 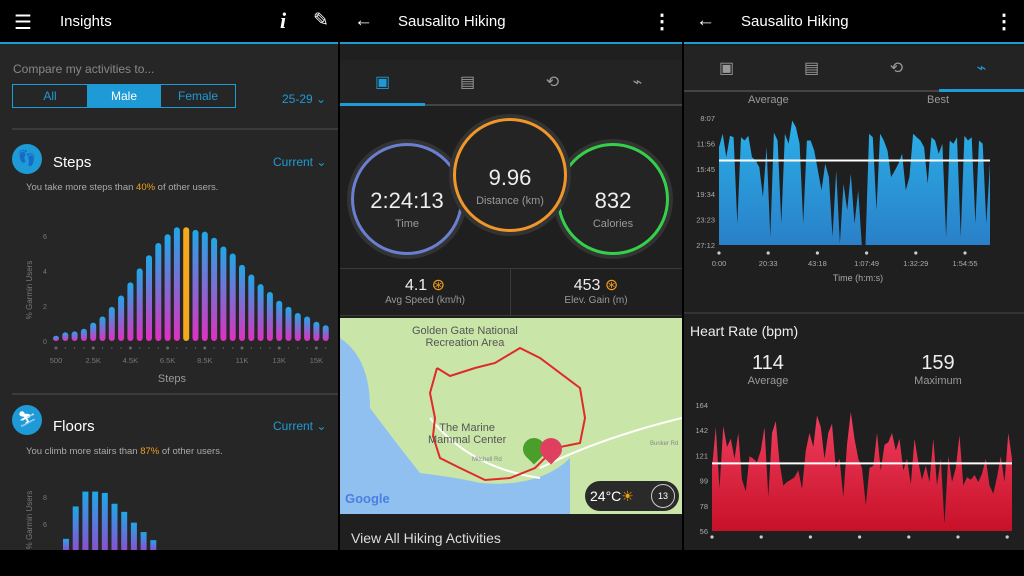 What do you see at coordinates (465, 343) in the screenshot?
I see `poi-line: Recreation Area` at bounding box center [465, 343].